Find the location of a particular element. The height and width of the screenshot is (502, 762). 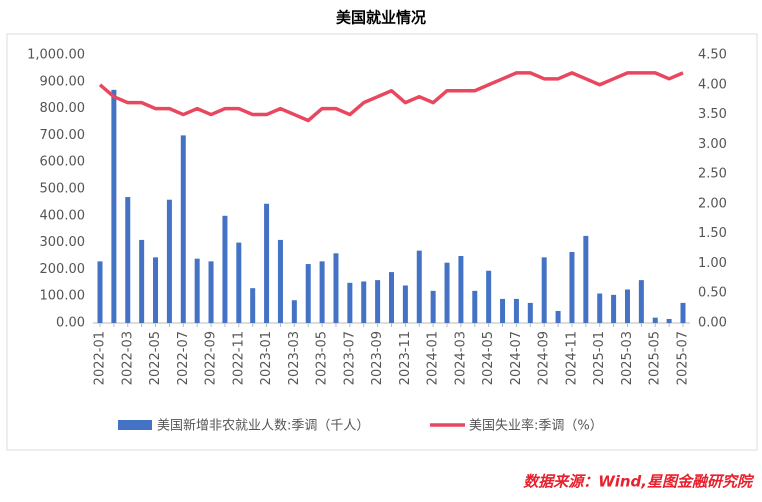

y-tick-label: 800.00 is located at coordinates (63, 108).